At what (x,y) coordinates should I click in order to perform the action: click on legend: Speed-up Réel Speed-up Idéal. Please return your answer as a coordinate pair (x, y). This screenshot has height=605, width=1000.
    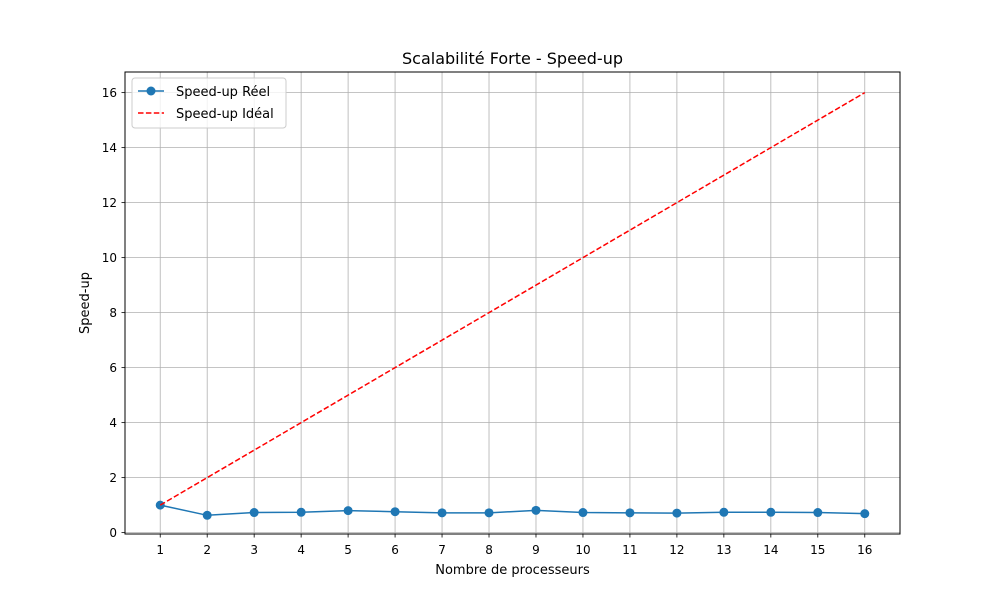
    Looking at the image, I should click on (209, 103).